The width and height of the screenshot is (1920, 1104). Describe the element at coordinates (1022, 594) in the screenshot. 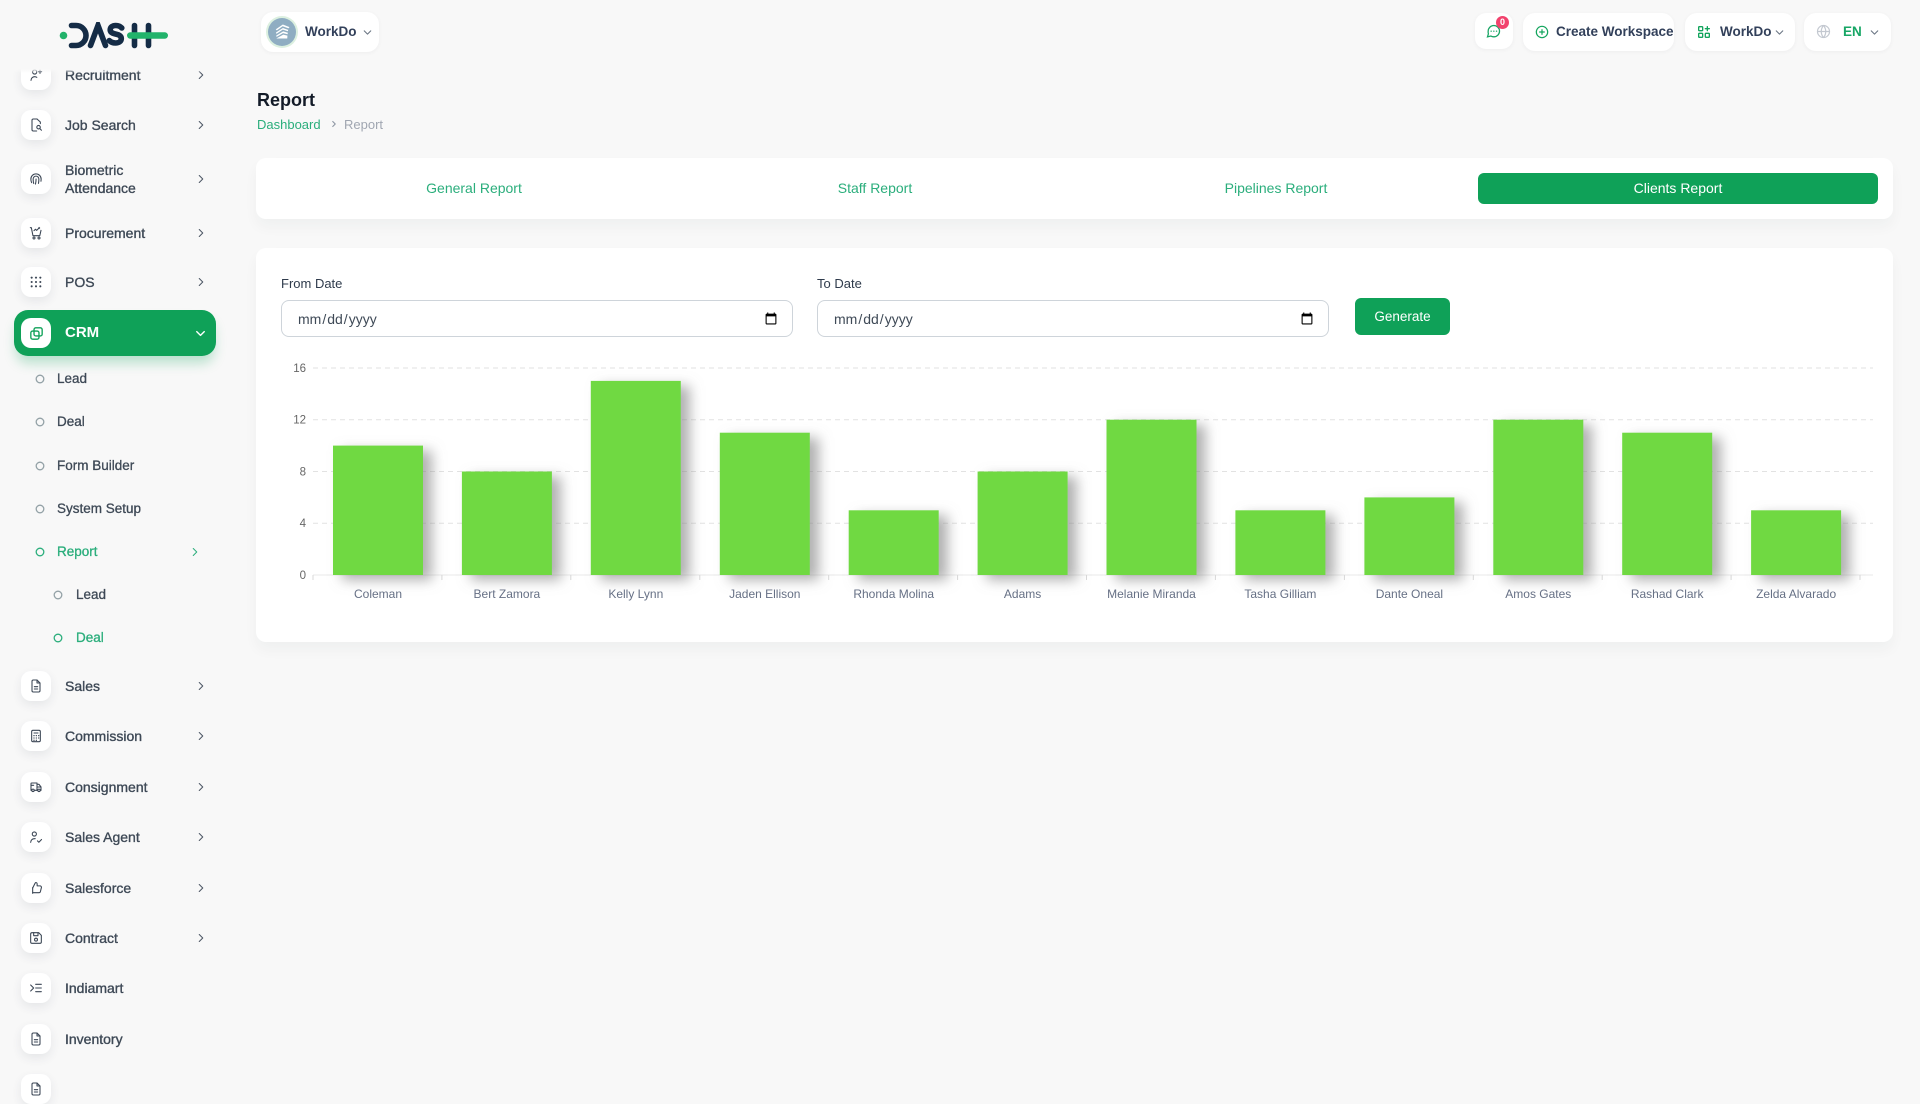

I see `svg-text: Adams` at that location.